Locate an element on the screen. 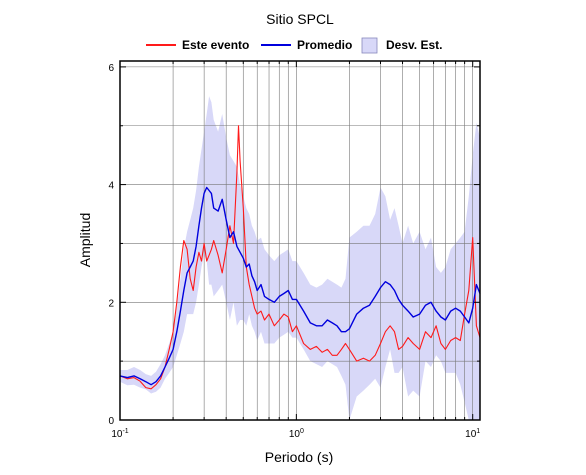  y-tick-label: 0 is located at coordinates (111, 421).